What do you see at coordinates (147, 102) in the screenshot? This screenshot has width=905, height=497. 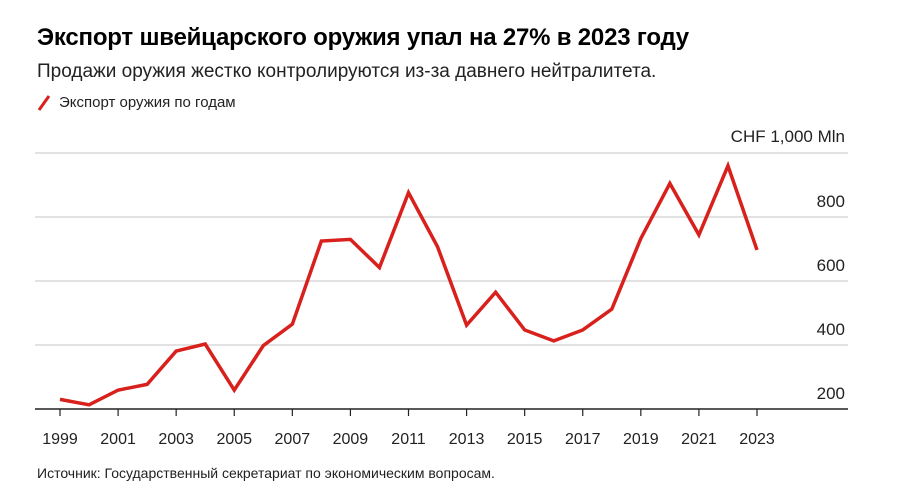 I see `legend-label: Экспорт оружия по годам` at bounding box center [147, 102].